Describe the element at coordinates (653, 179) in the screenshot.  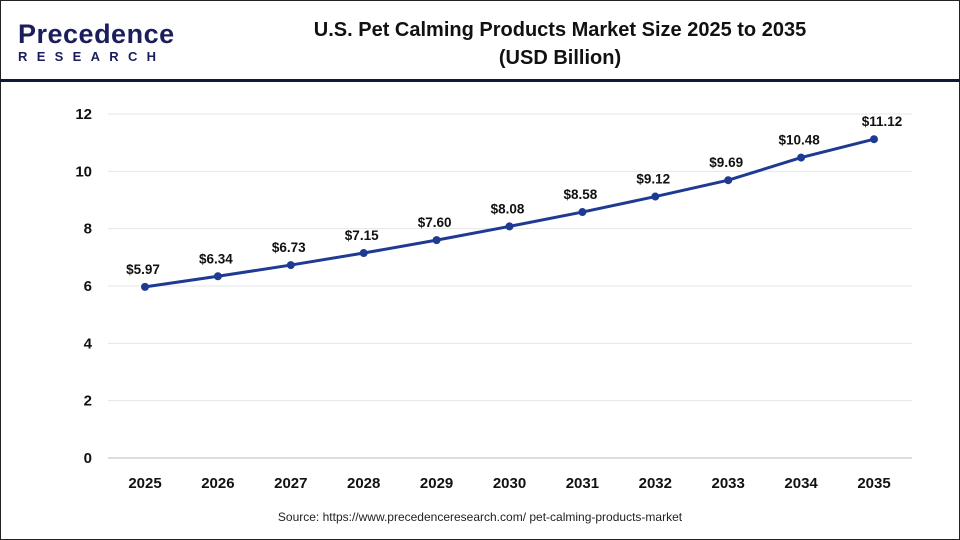
I see `data-label: $9.12` at that location.